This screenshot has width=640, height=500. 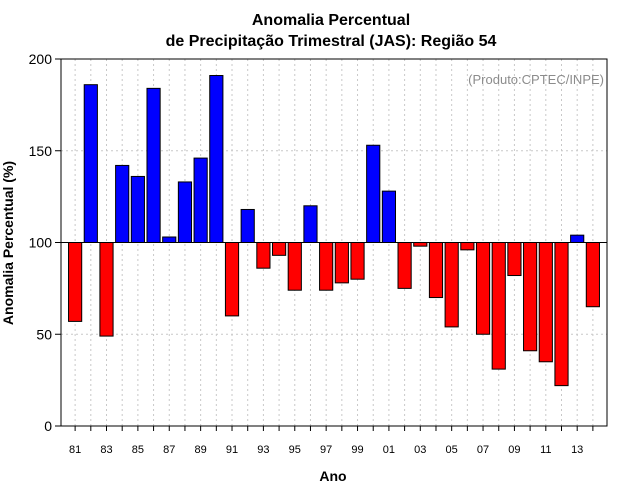 I want to click on x-tick-label: 85, so click(x=138, y=450).